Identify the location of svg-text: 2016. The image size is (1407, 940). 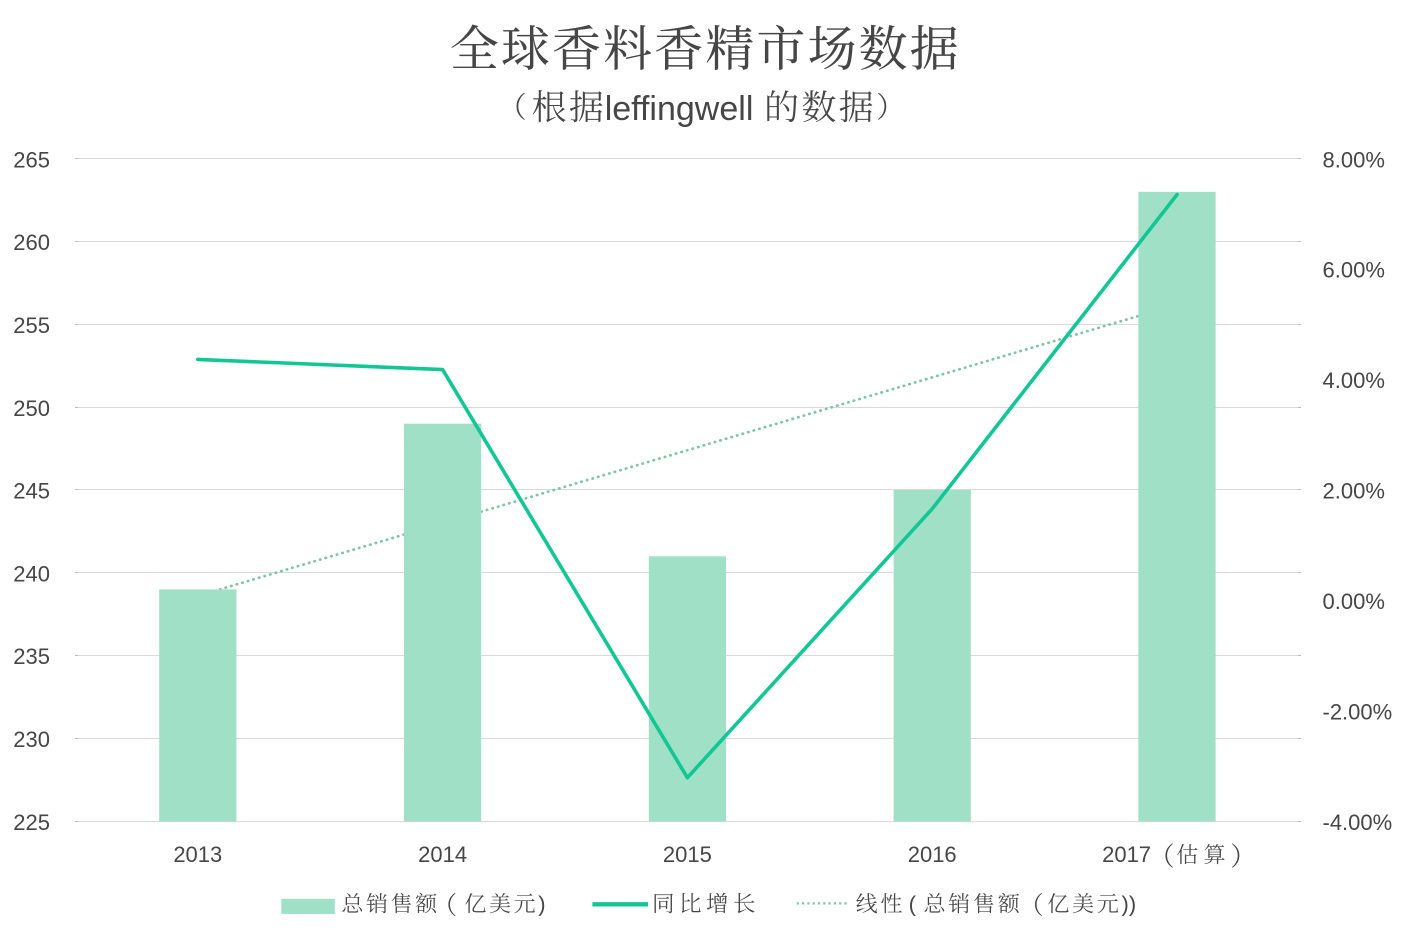
(932, 854).